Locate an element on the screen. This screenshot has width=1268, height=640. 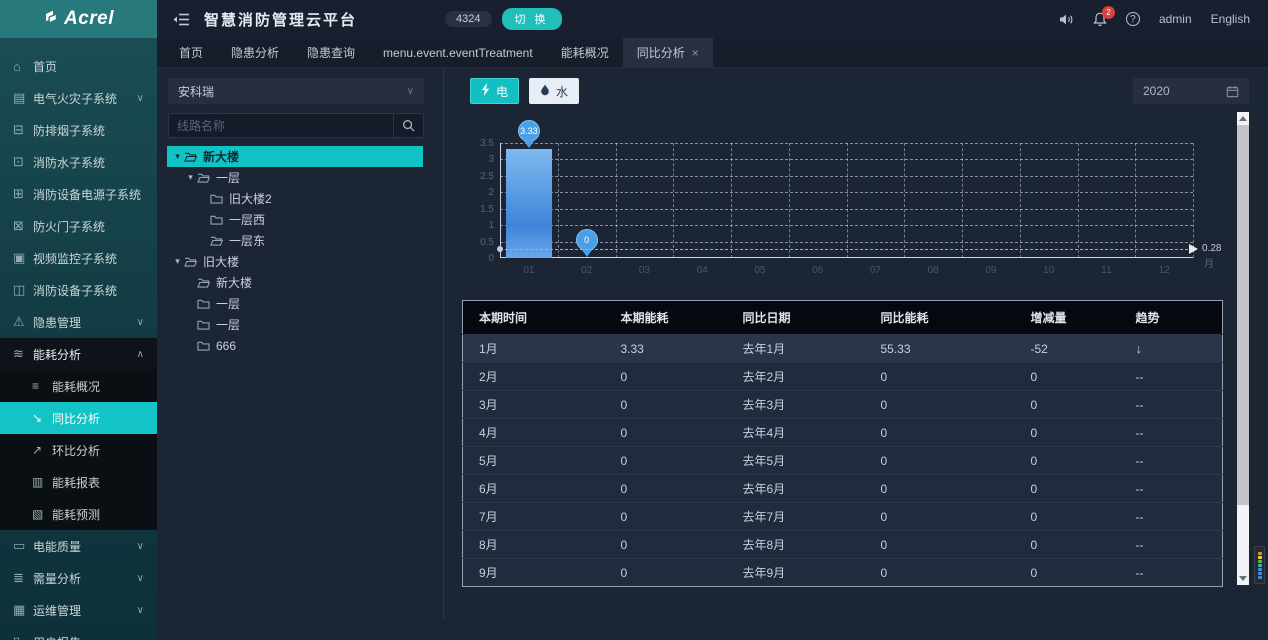
sidebar-subitem: ≡ 能耗概况 is located at coordinates (78, 386).